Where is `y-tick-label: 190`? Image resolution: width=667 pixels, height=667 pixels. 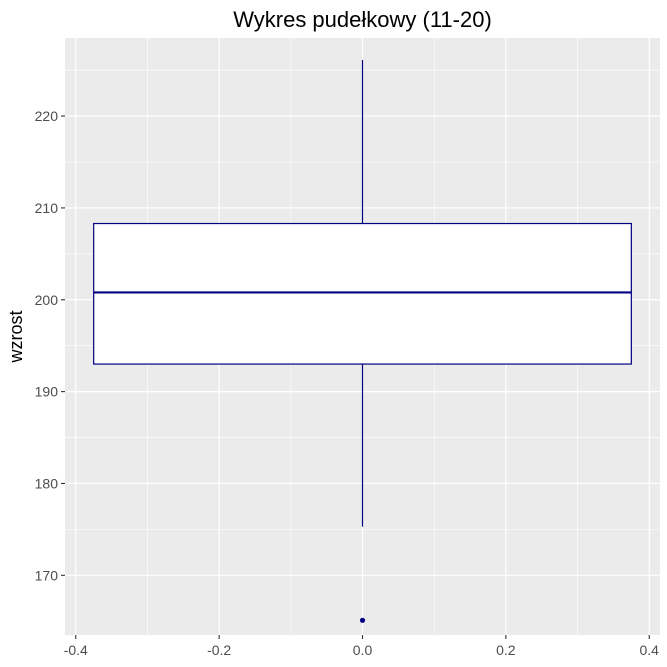 y-tick-label: 190 is located at coordinates (47, 392).